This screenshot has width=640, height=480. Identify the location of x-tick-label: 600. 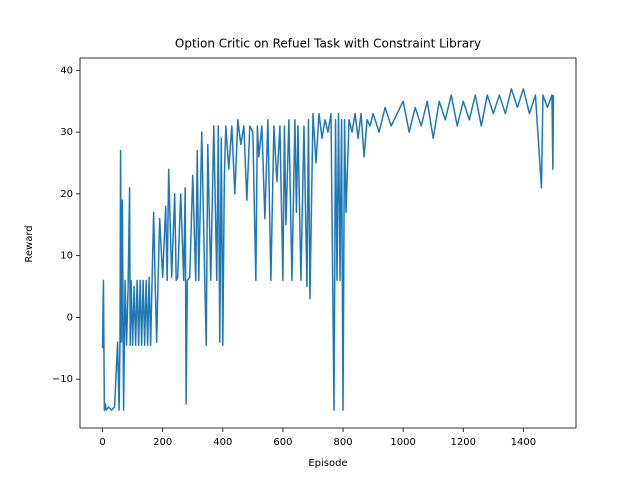
(282, 442).